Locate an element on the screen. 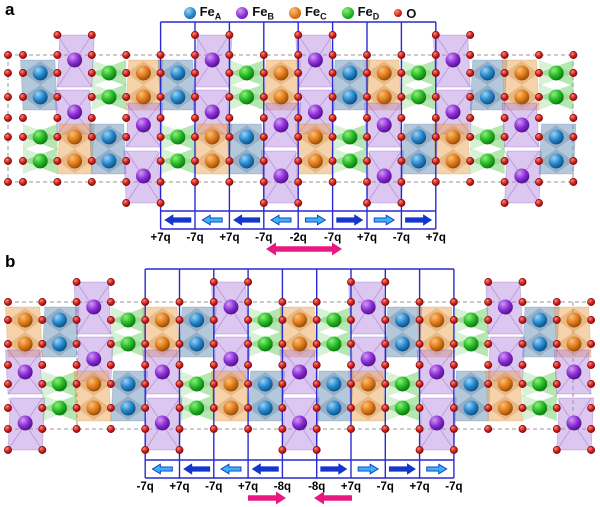 The height and width of the screenshot is (507, 600). panel-a-label: a is located at coordinates (10, 9).